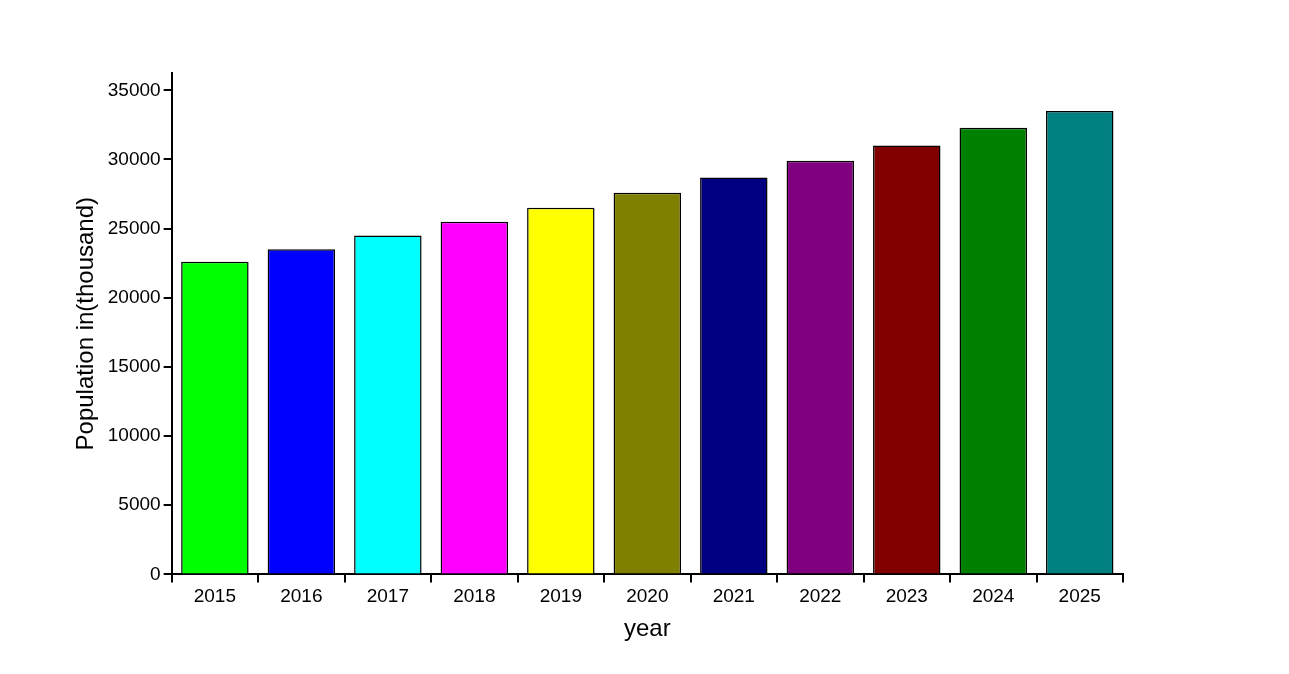 The image size is (1289, 674). I want to click on y-tick-label: 35000, so click(134, 89).